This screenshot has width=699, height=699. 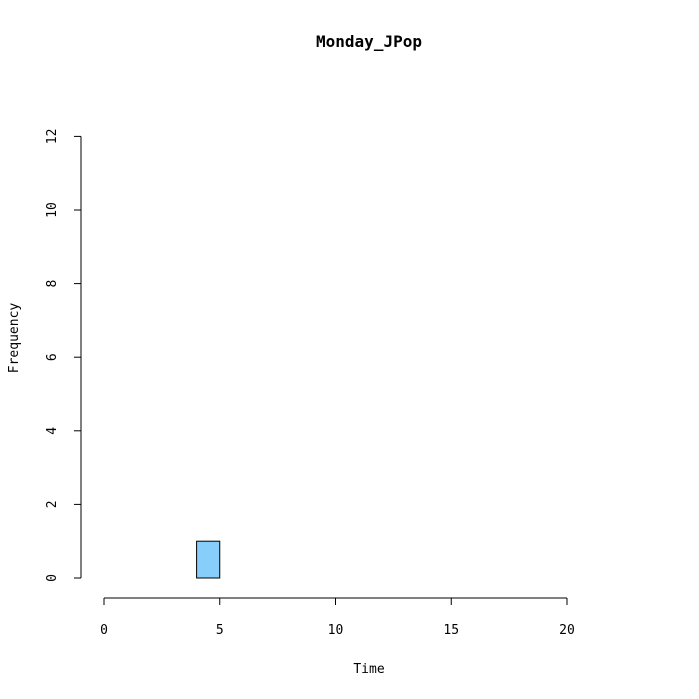 I want to click on histogram-bars, so click(x=208, y=559).